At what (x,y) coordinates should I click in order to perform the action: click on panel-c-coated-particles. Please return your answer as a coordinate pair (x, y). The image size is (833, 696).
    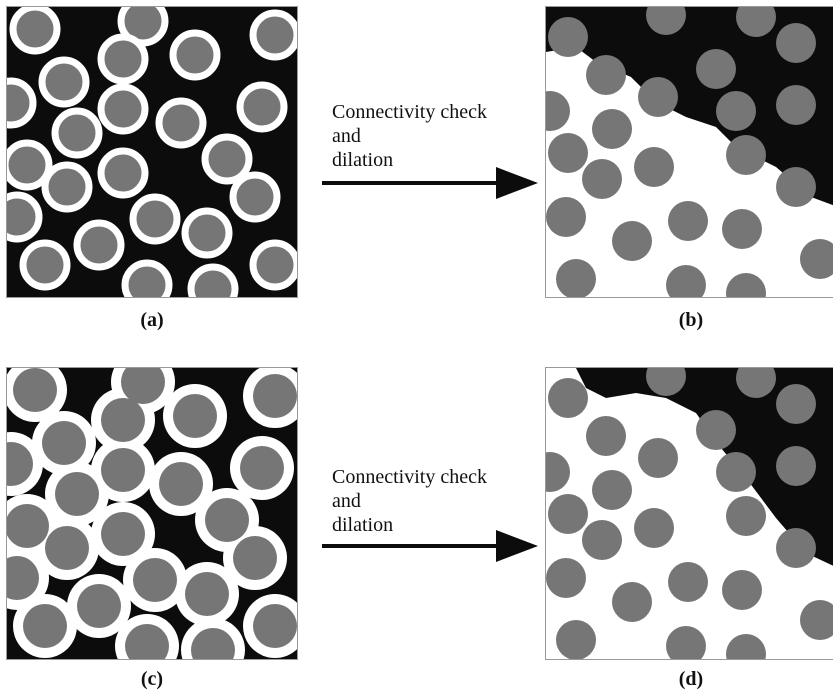
    Looking at the image, I should click on (152, 513).